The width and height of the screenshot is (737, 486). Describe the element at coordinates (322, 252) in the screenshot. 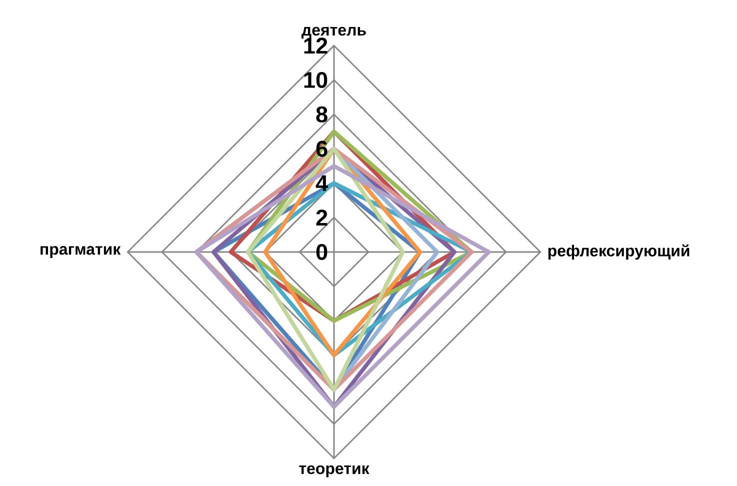

I see `y-tick-label: 0` at that location.